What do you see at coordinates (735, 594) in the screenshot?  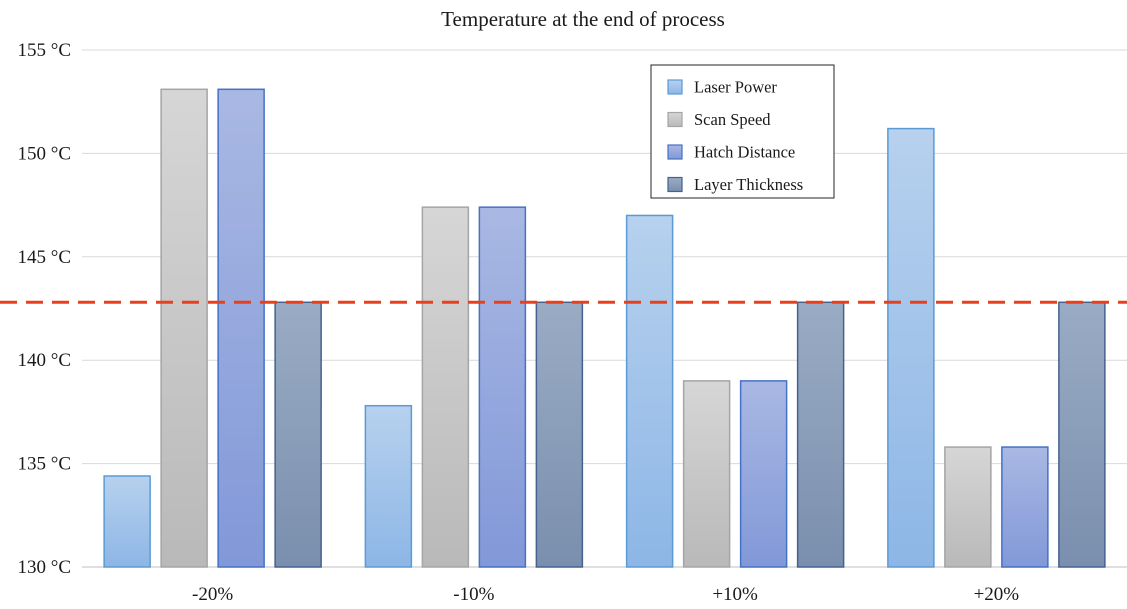 I see `x-tick-label: +10%` at bounding box center [735, 594].